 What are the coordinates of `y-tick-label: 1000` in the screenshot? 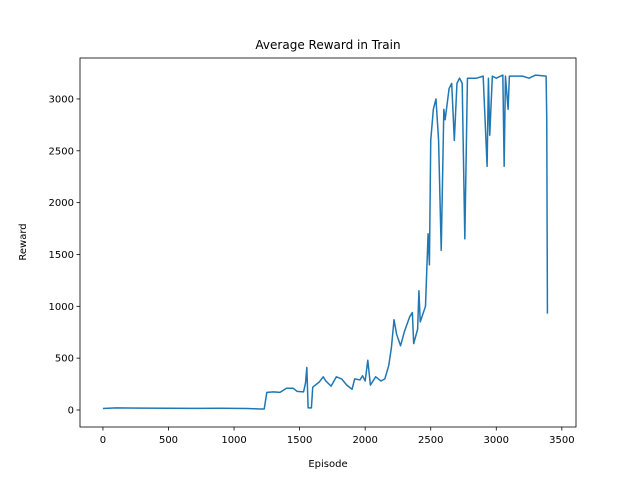 It's located at (61, 307).